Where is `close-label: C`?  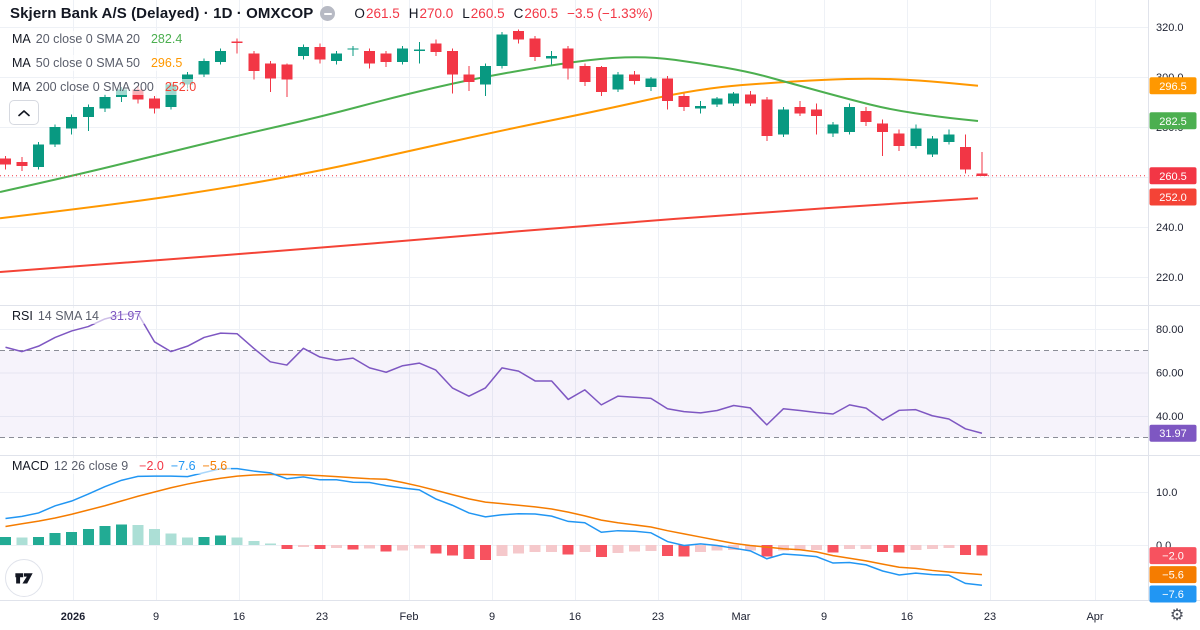 close-label: C is located at coordinates (518, 13).